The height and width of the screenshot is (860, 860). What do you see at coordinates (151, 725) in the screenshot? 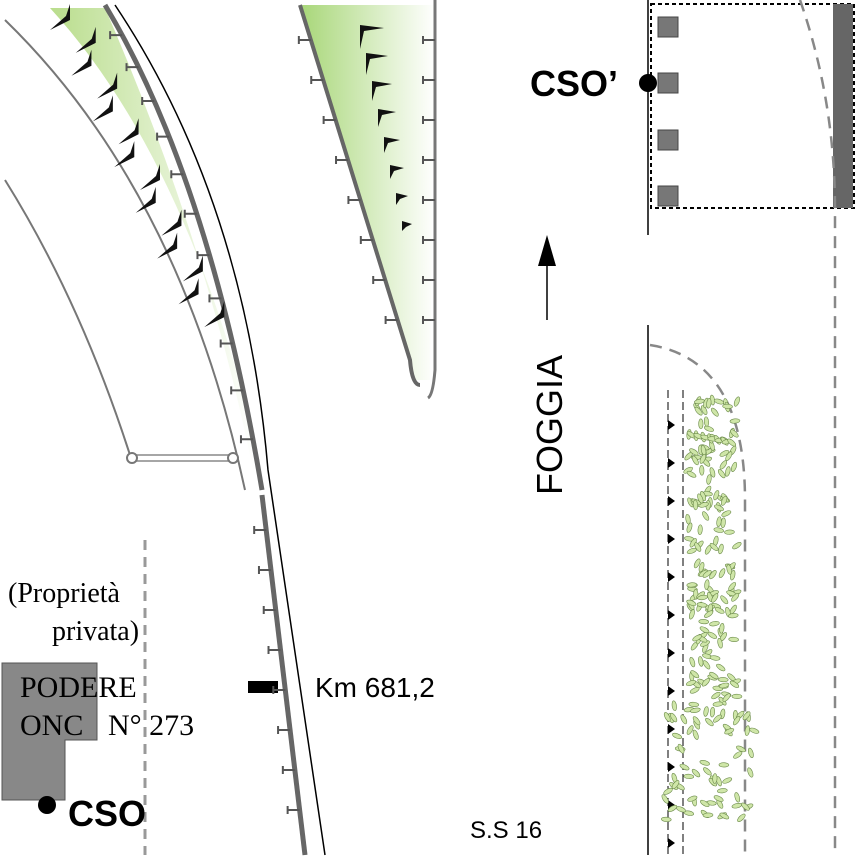
I see `label: N° 273` at bounding box center [151, 725].